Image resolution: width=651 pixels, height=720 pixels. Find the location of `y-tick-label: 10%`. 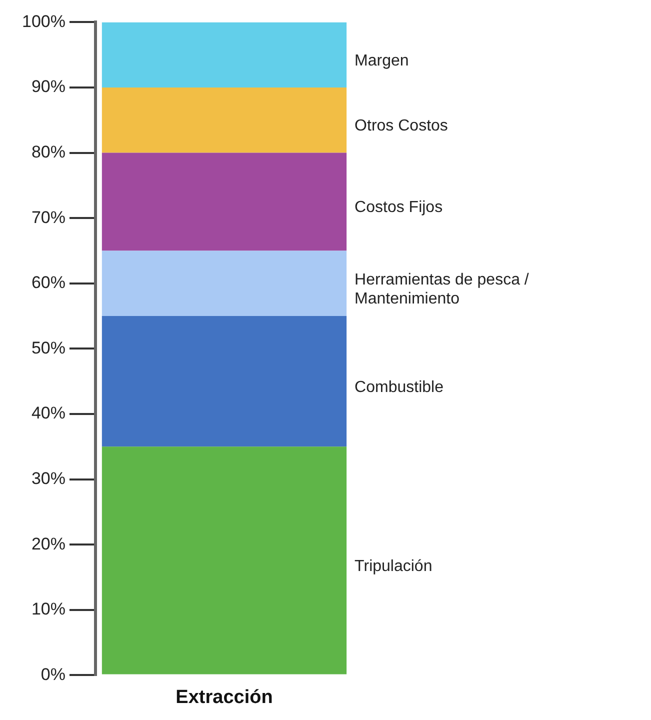

y-tick-label: 10% is located at coordinates (48, 609).